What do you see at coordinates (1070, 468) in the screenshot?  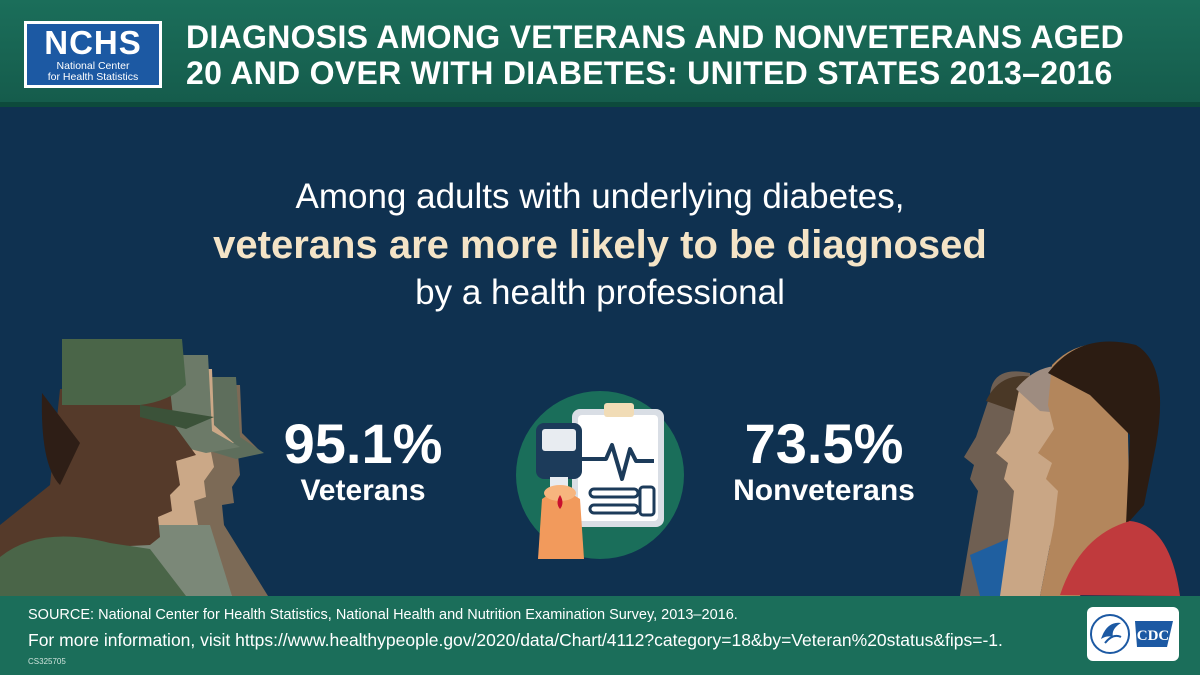 I see `nonveterans-illustration` at bounding box center [1070, 468].